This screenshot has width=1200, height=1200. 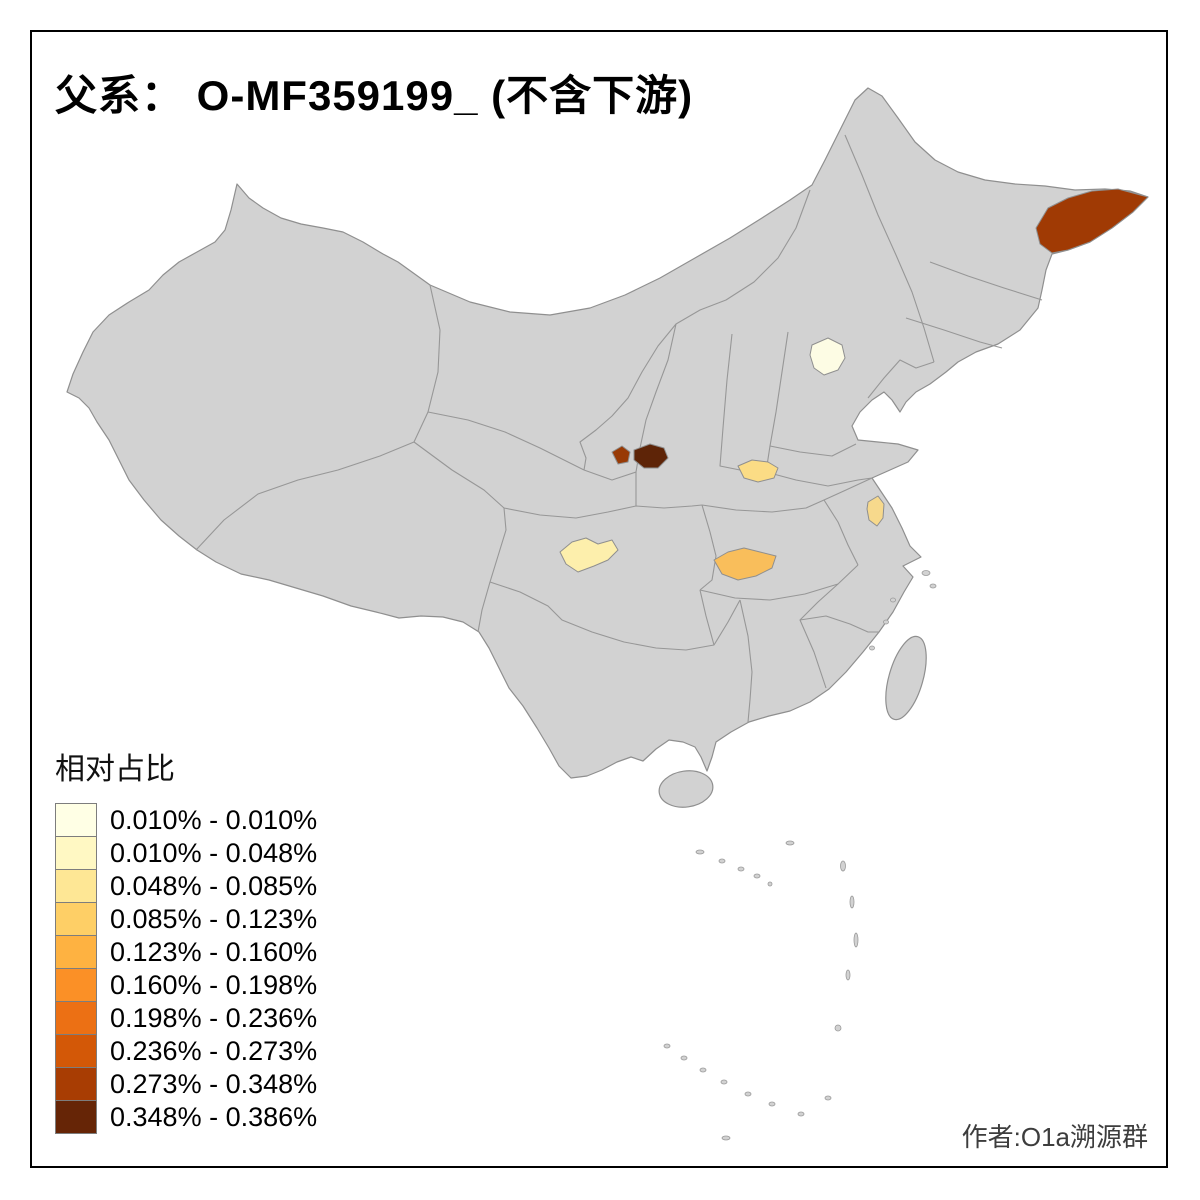 I want to click on legend-item: 0.236% - 0.273%, so click(x=186, y=1051).